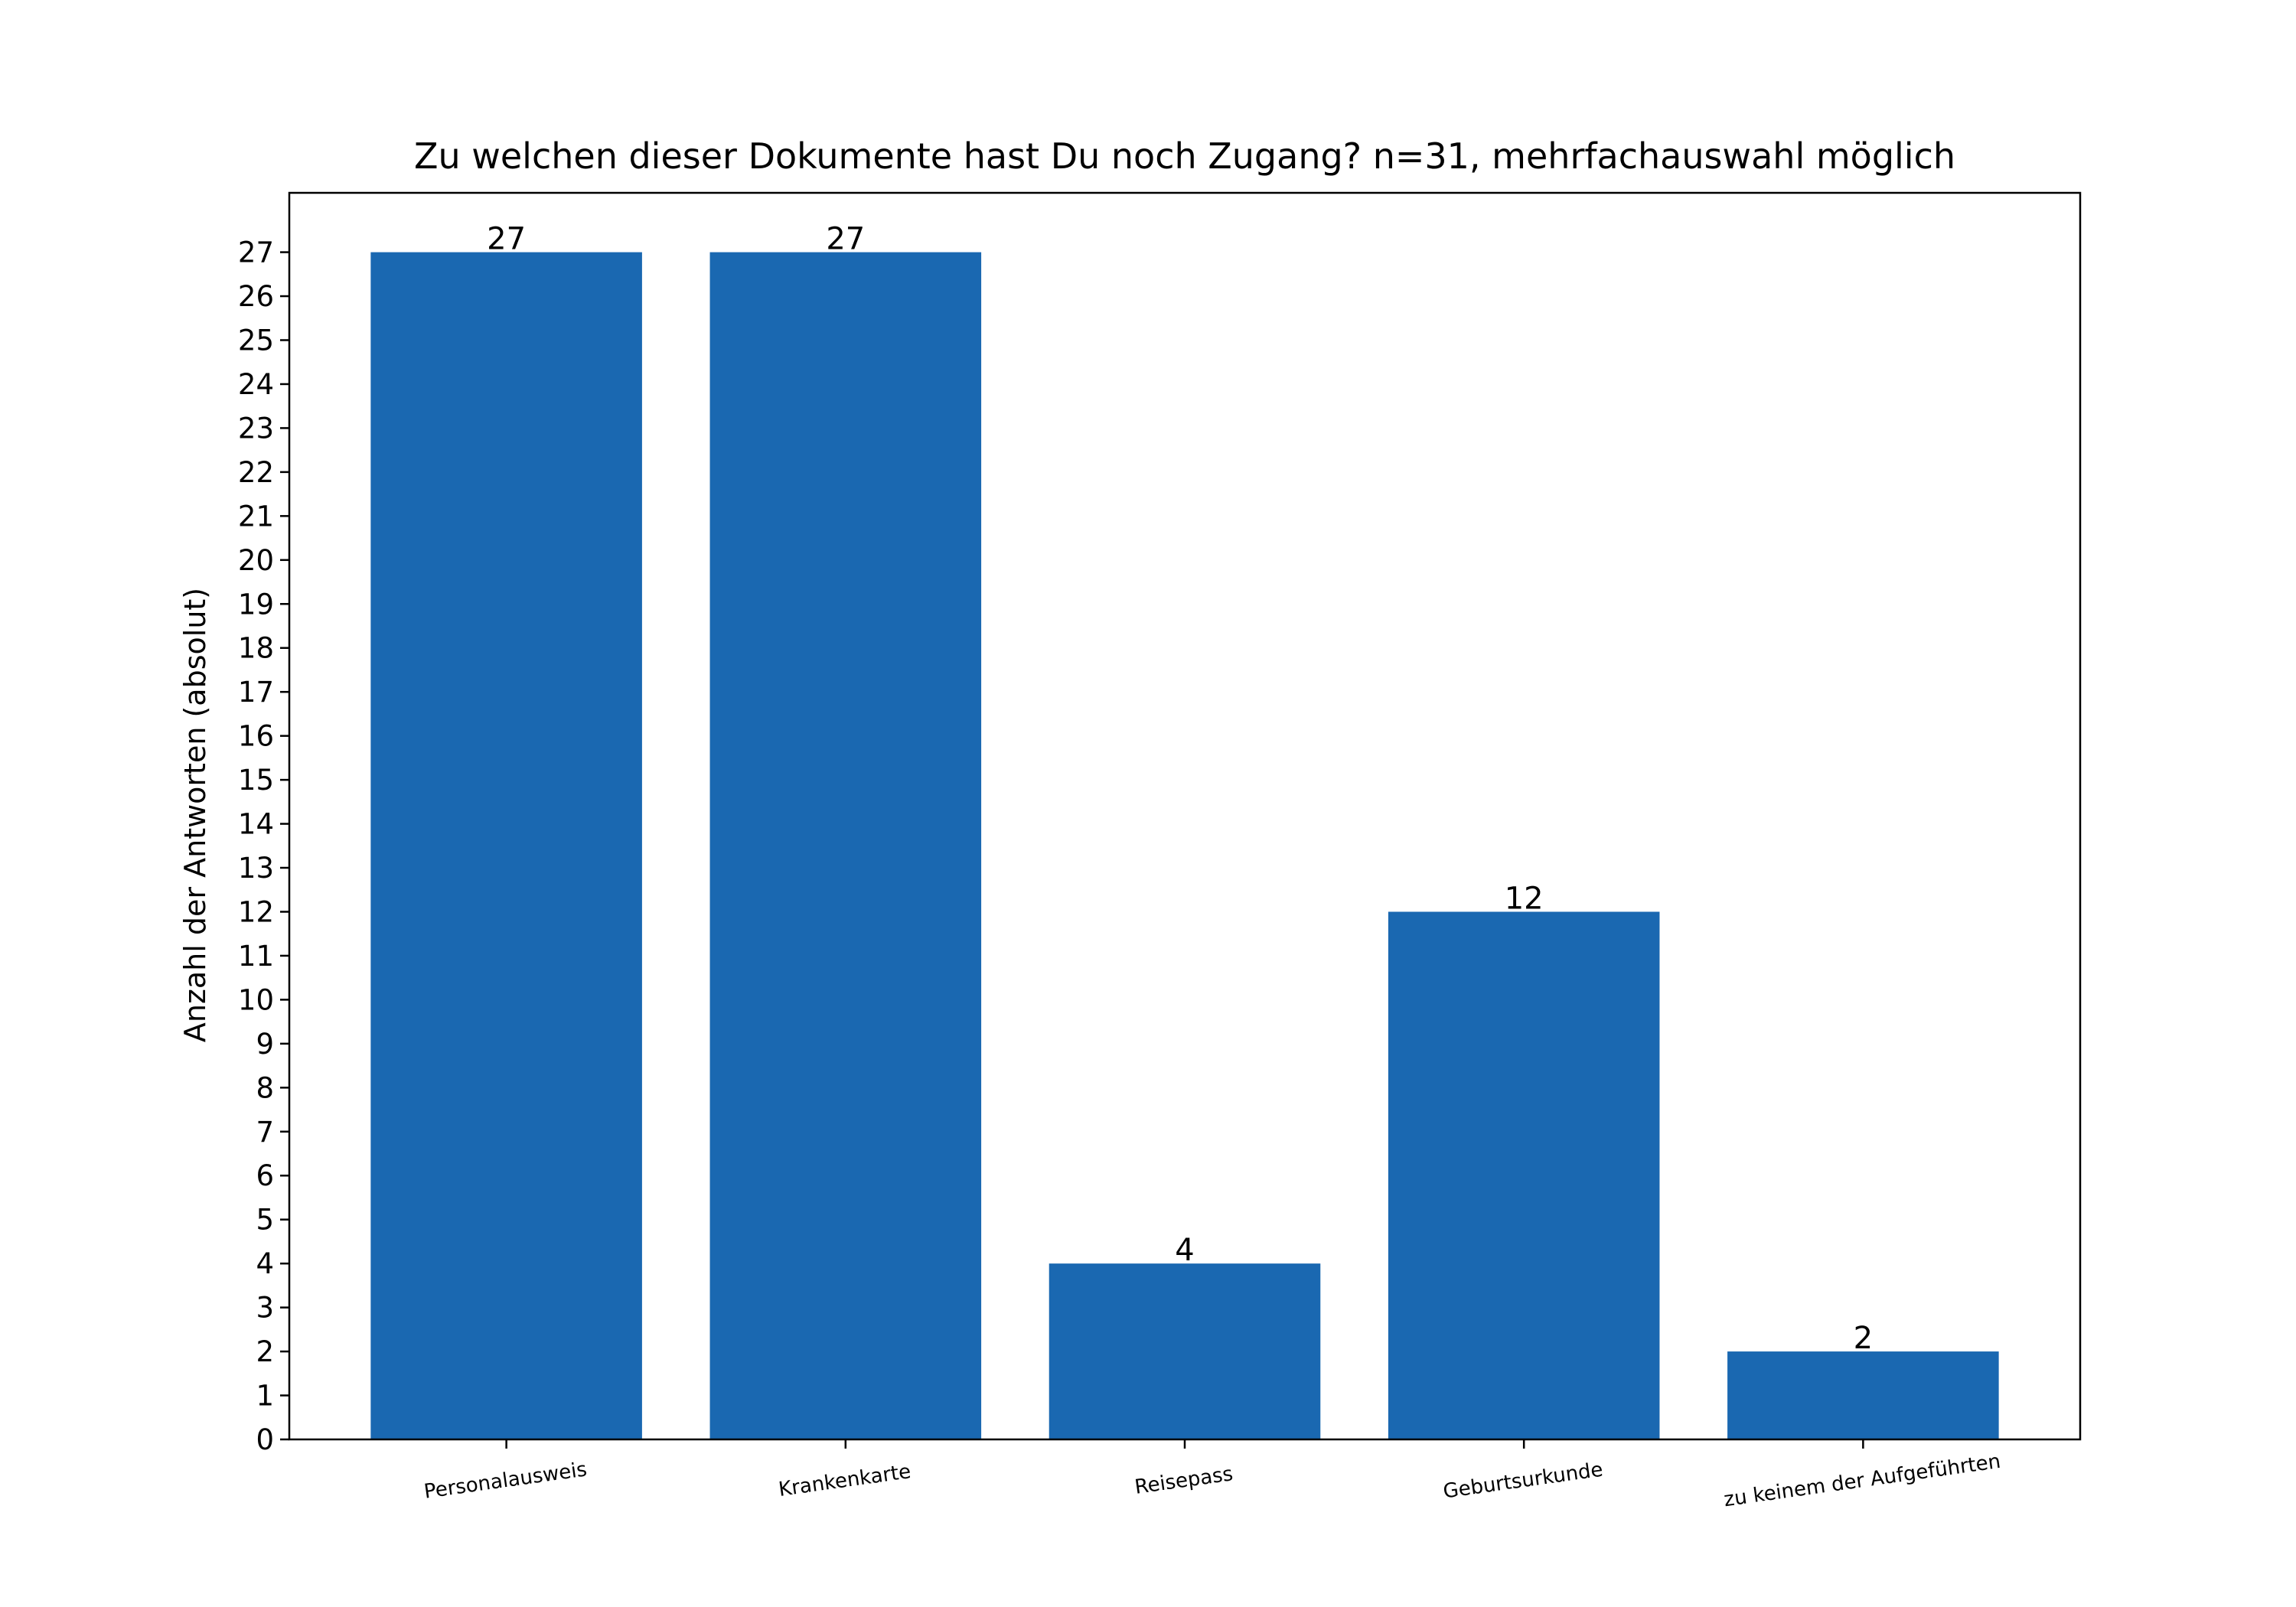  Describe the element at coordinates (505, 1481) in the screenshot. I see `x-tick-label-0: Personalausweis` at that location.